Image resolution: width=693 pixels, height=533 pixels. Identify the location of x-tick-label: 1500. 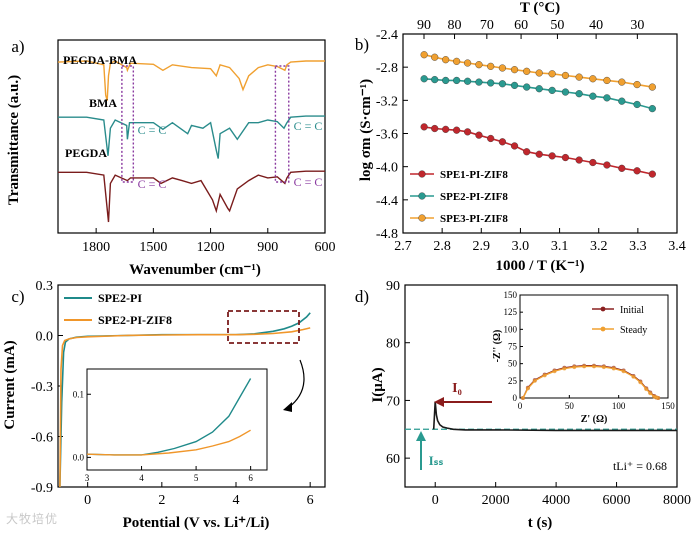
(153, 247).